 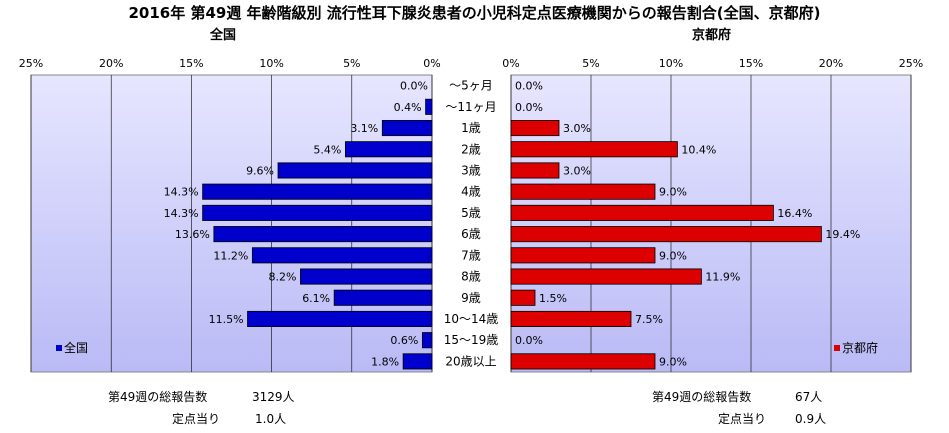 I want to click on kyoto-tick-label: 20%, so click(x=831, y=63).